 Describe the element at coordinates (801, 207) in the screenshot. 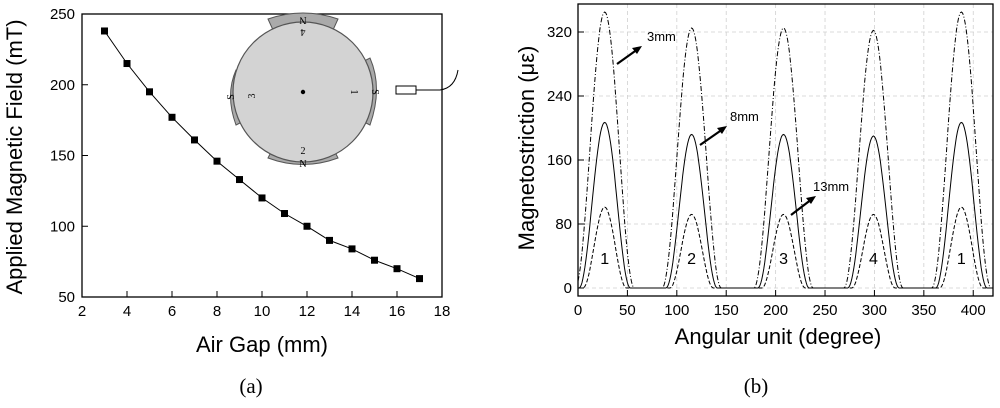

I see `arrow-13mm` at that location.